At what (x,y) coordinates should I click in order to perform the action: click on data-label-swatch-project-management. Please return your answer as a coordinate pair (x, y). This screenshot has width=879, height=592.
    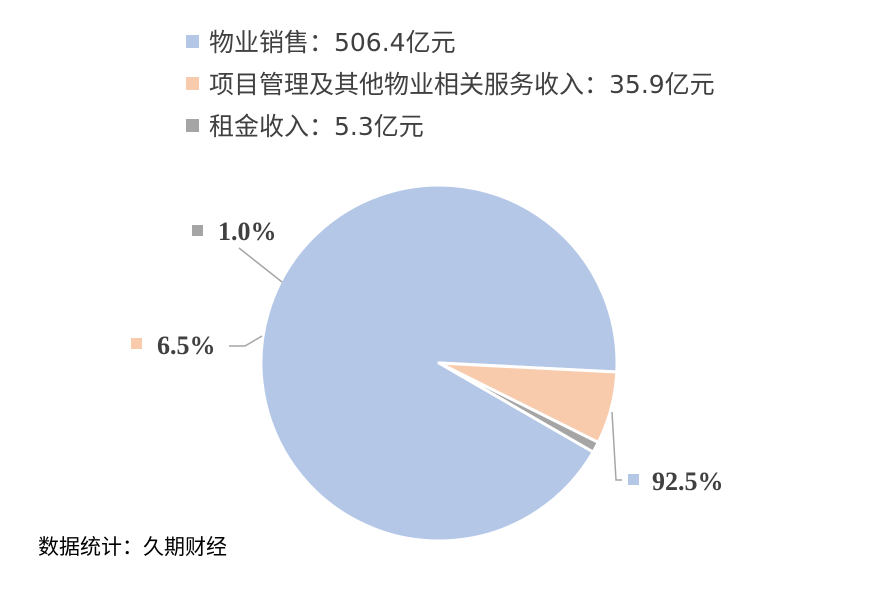
    Looking at the image, I should click on (136, 343).